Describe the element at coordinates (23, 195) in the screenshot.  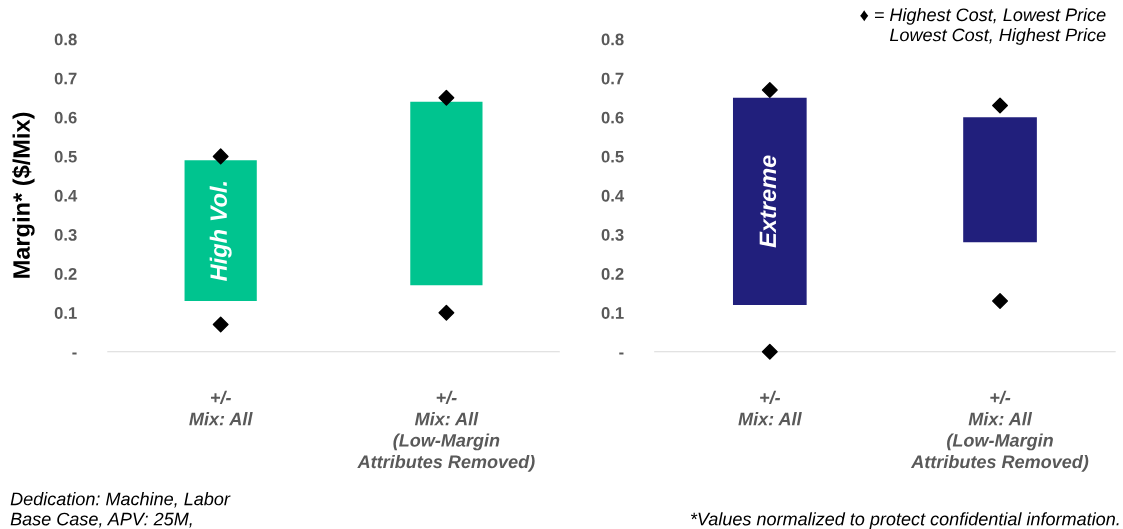
I see `y-axis-title: Margin* ($/Mix)` at that location.